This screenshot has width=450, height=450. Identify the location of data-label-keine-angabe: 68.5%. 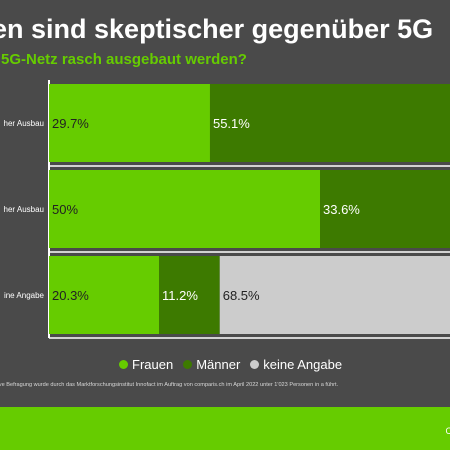
(241, 295).